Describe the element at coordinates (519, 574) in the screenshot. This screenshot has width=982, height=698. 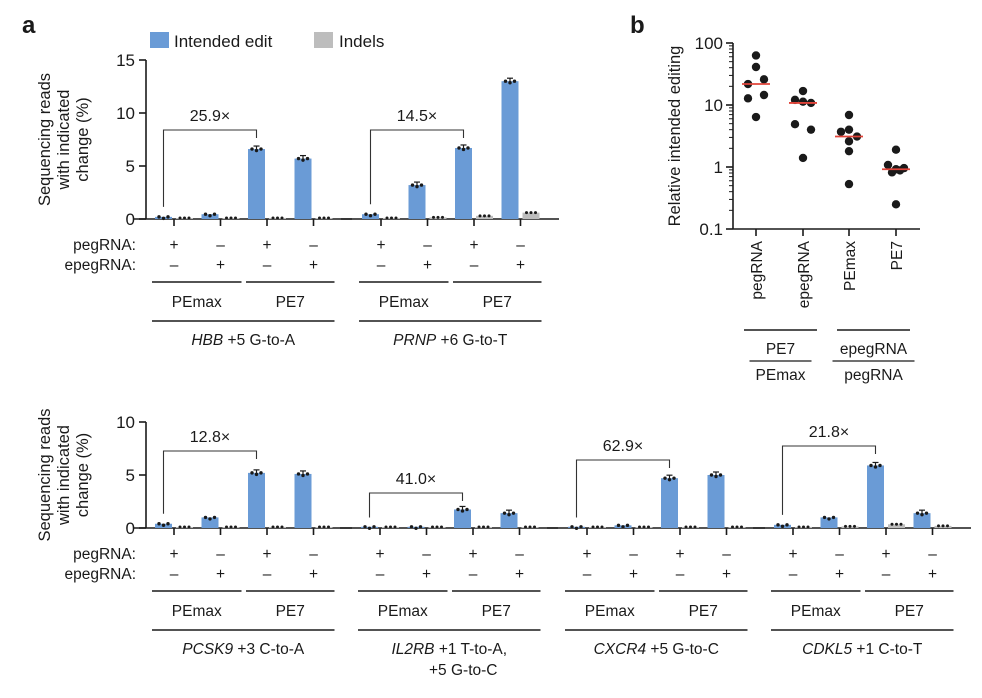
I see `epegrna-sign: +` at that location.